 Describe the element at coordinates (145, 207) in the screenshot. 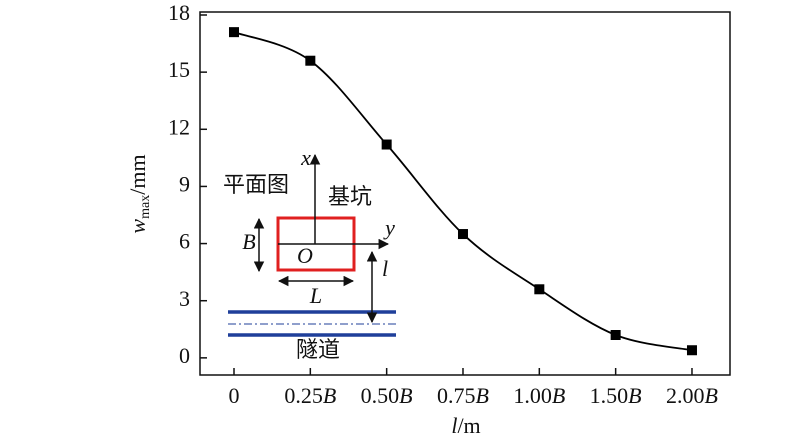

I see `y-label-sub: max` at that location.